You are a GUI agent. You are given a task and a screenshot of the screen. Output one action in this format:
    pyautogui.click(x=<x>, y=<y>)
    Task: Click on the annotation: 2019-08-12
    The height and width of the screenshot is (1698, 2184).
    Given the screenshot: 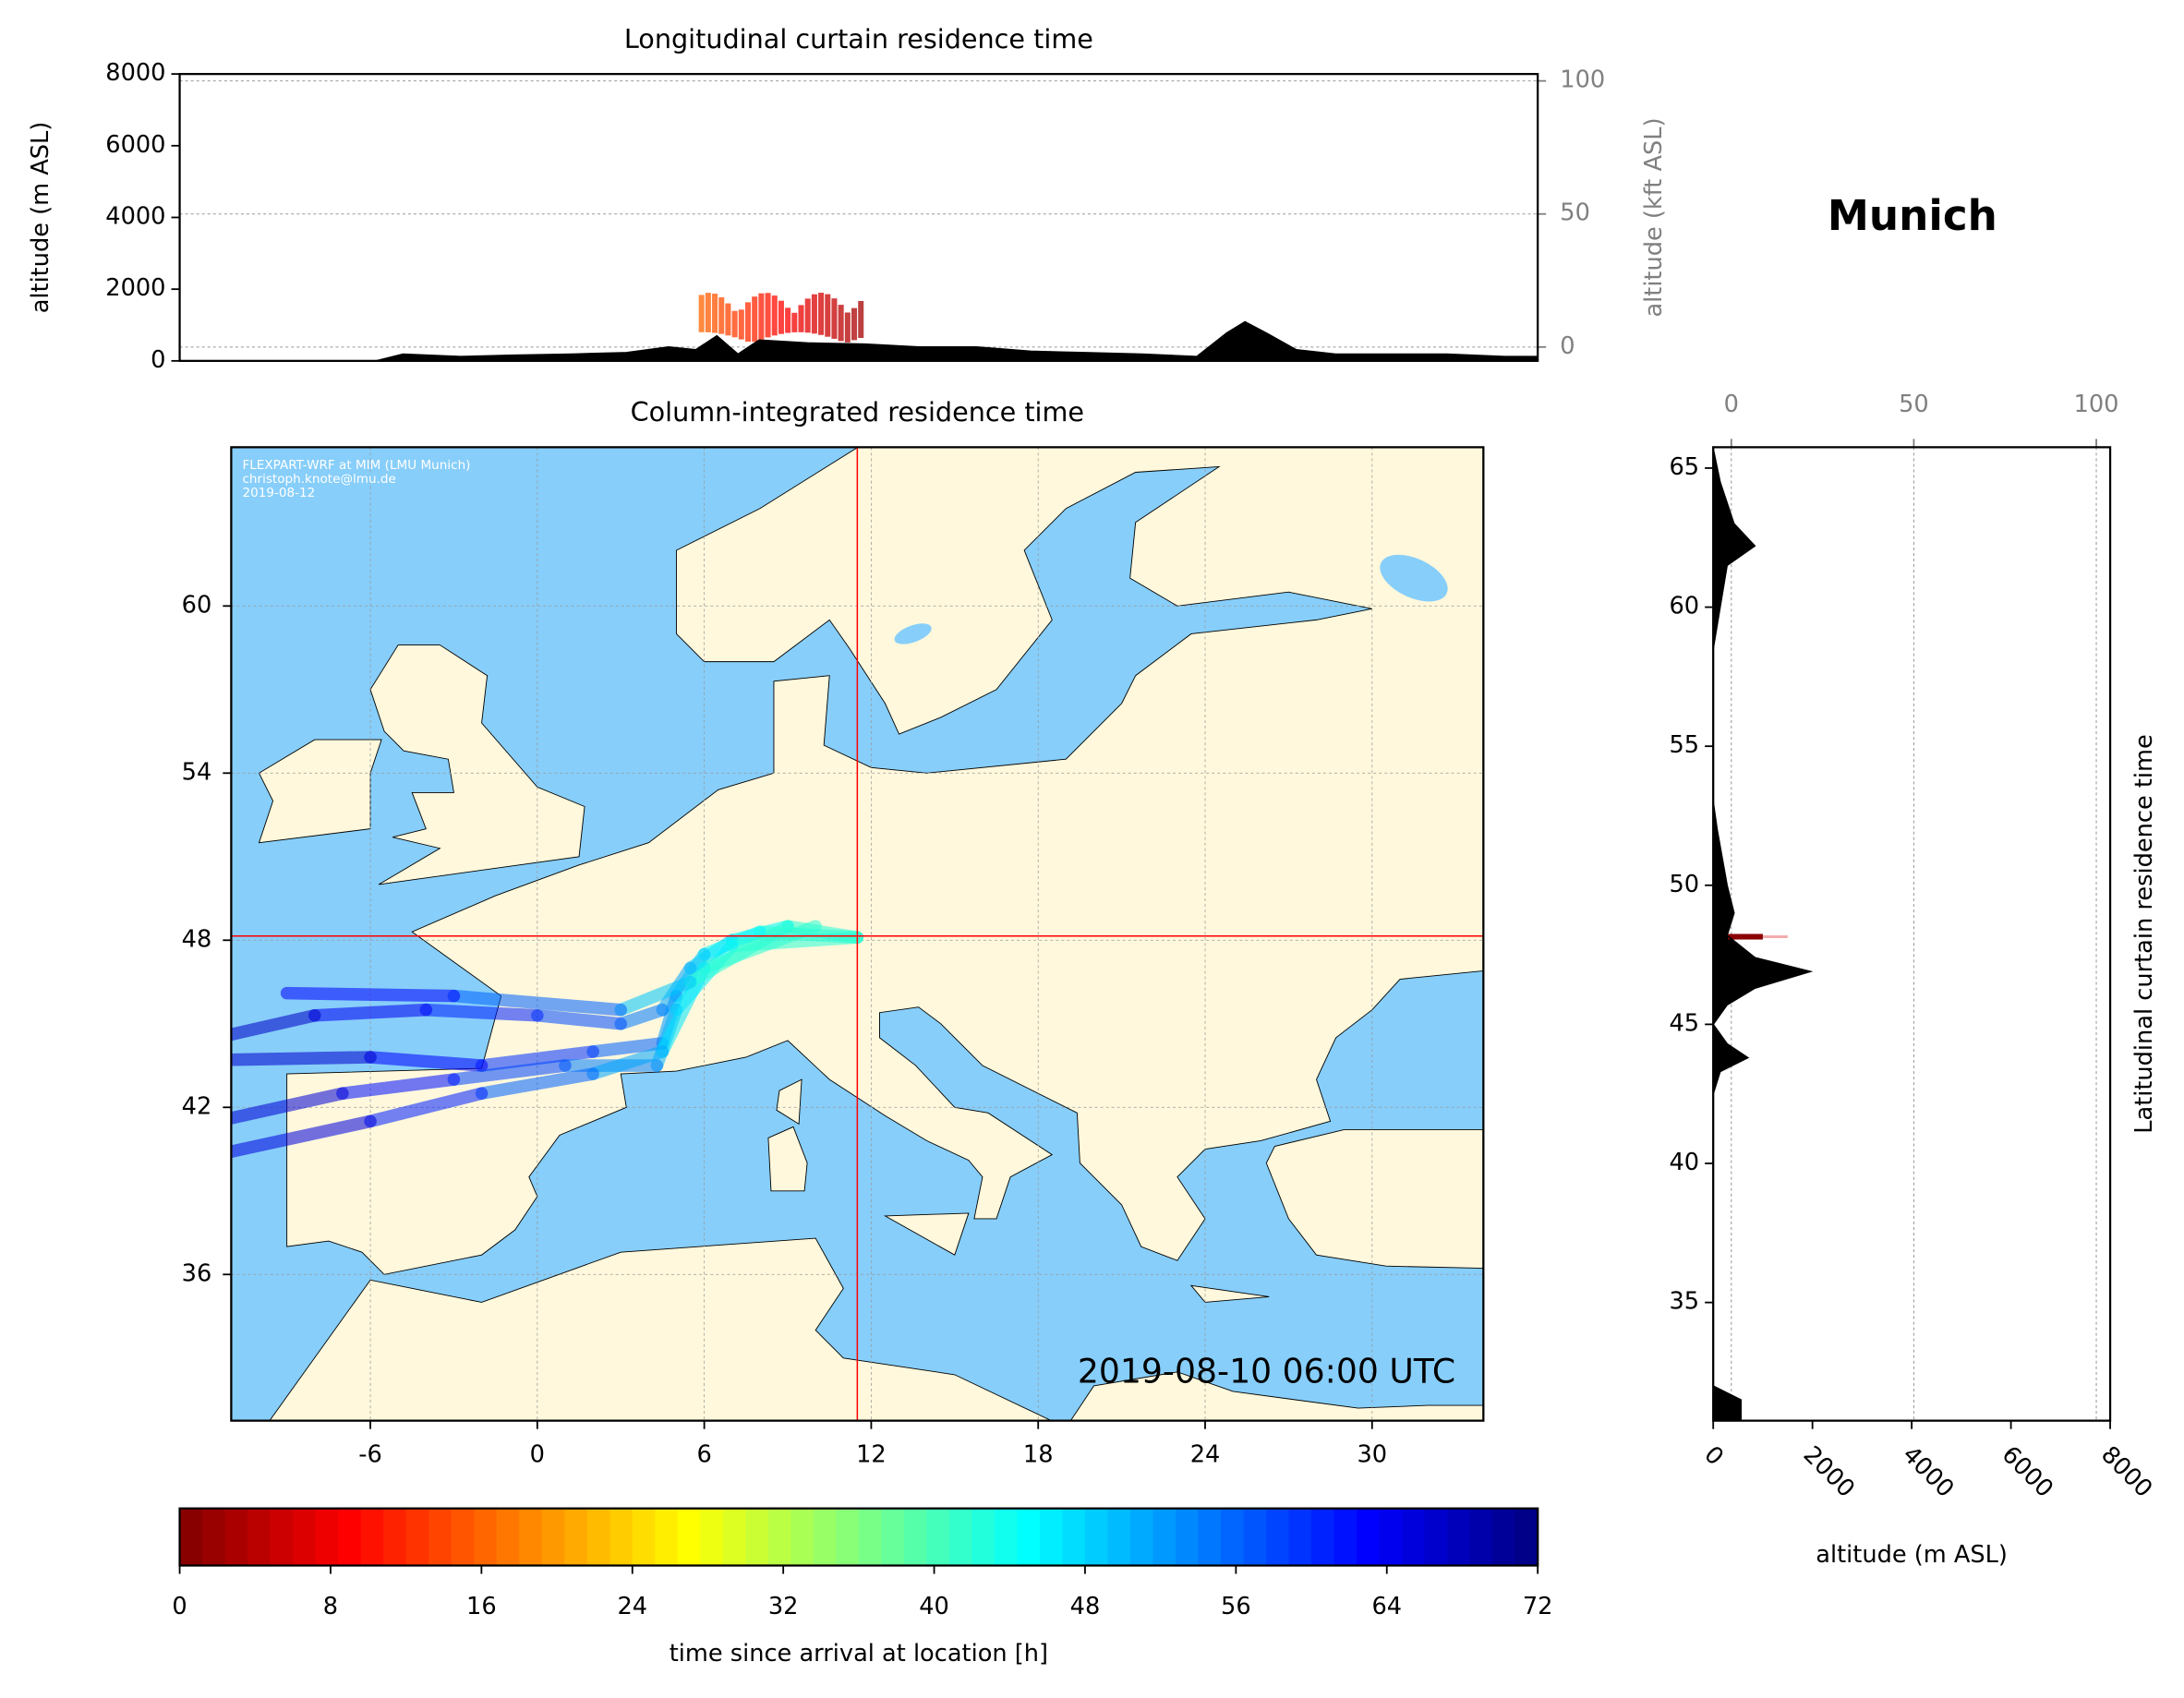 What is the action you would take?
    pyautogui.click(x=278, y=493)
    